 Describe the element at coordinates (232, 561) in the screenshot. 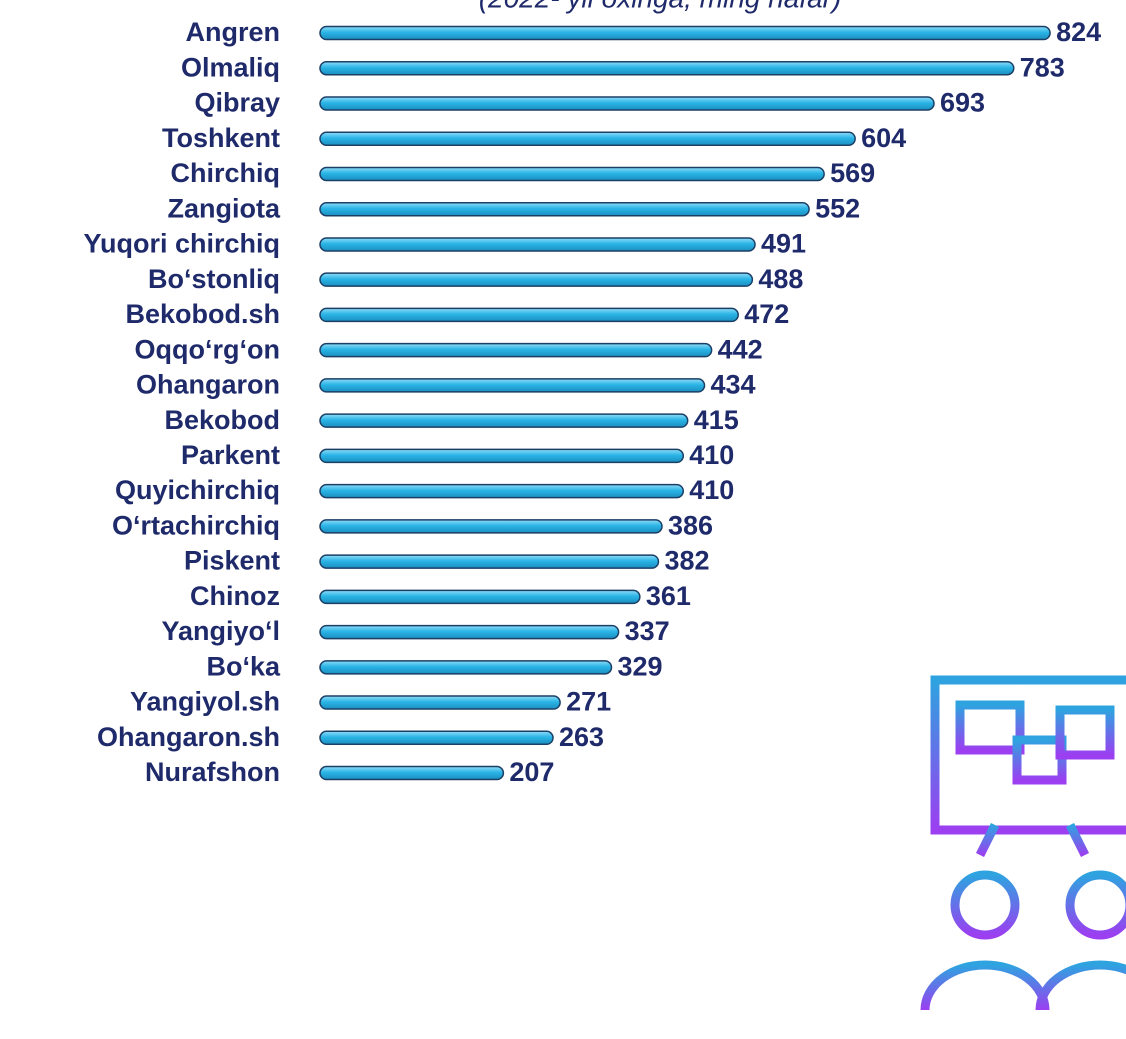

I see `category-label: Piskent` at that location.